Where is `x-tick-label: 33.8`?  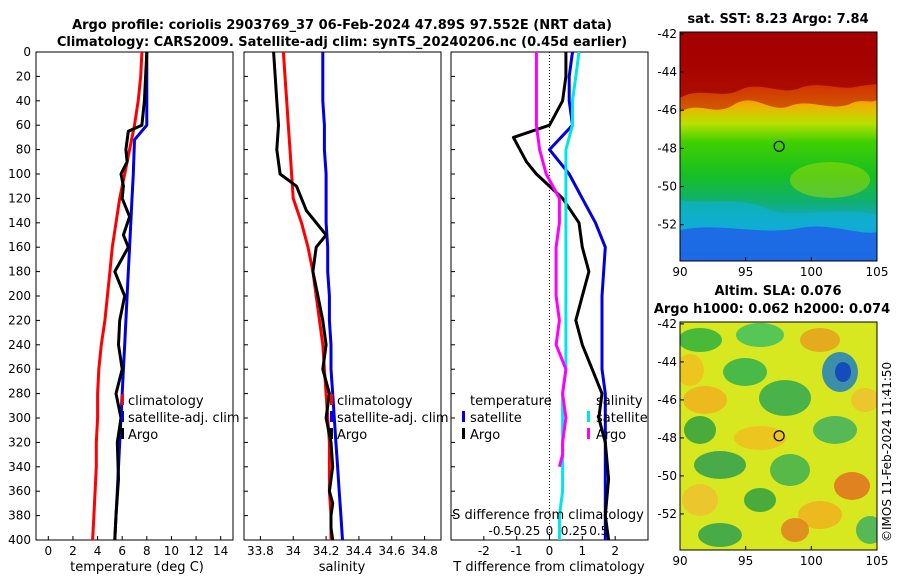
x-tick-label: 33.8 is located at coordinates (260, 551).